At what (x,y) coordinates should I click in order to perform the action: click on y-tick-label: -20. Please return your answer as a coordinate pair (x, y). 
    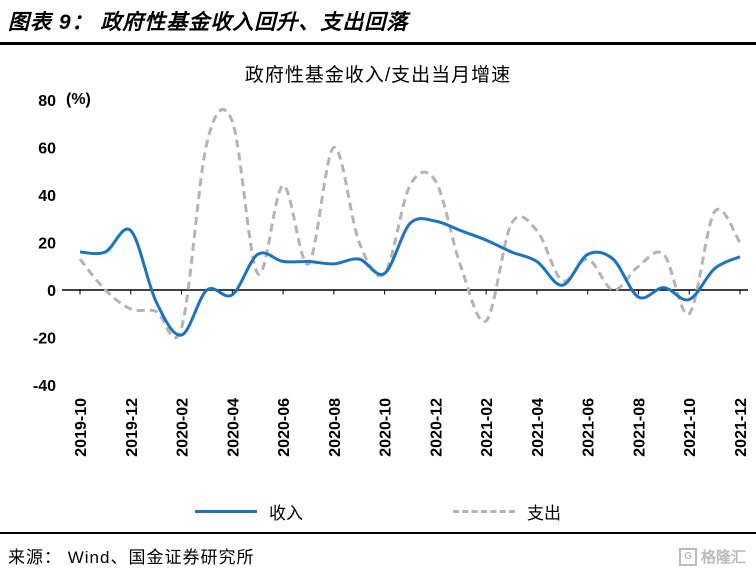
    Looking at the image, I should click on (44, 339).